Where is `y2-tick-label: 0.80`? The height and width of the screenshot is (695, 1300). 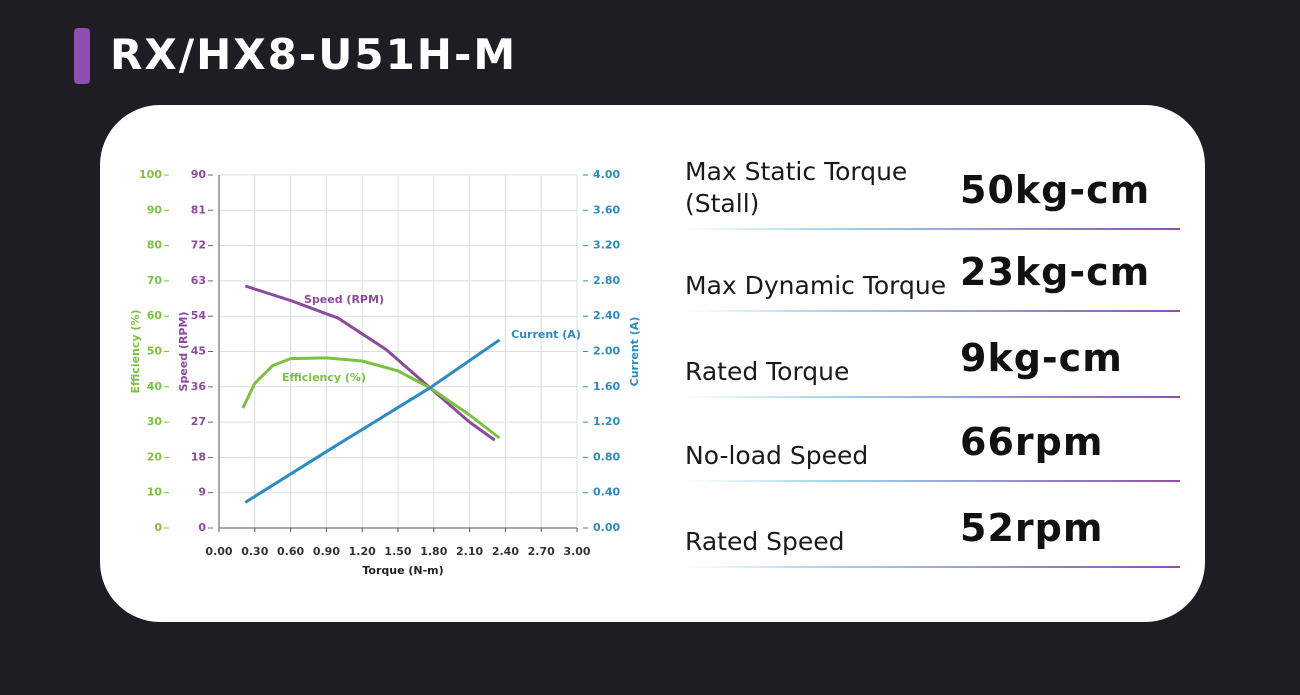 y2-tick-label: 0.80 is located at coordinates (606, 456).